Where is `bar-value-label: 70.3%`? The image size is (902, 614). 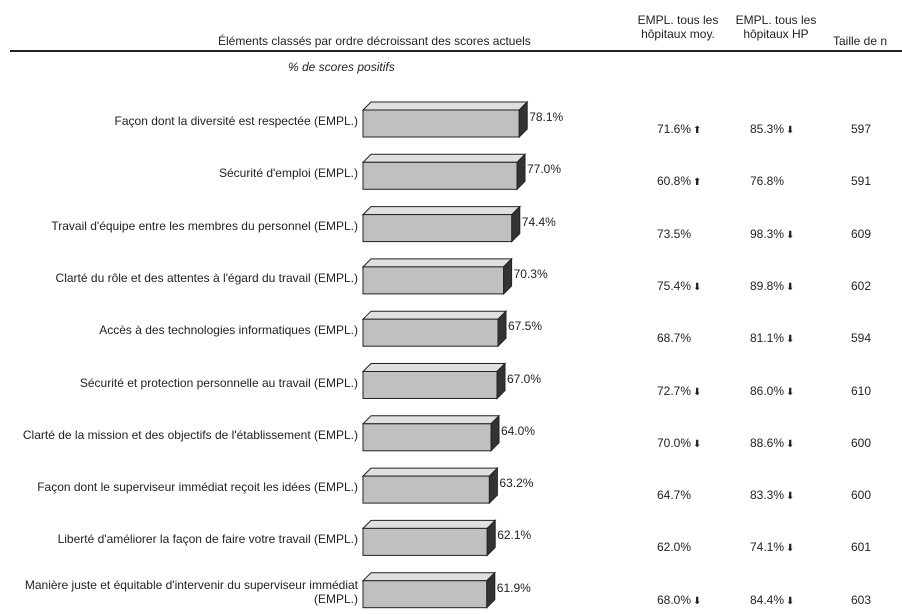 bar-value-label: 70.3% is located at coordinates (530, 273).